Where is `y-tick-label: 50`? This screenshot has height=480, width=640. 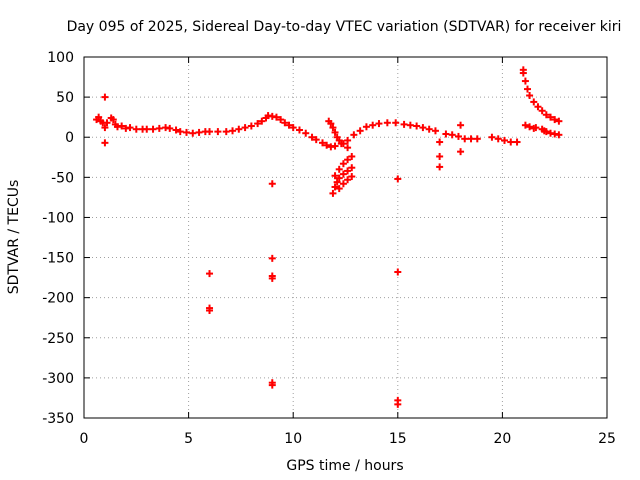
y-tick-label: 50 is located at coordinates (65, 98).